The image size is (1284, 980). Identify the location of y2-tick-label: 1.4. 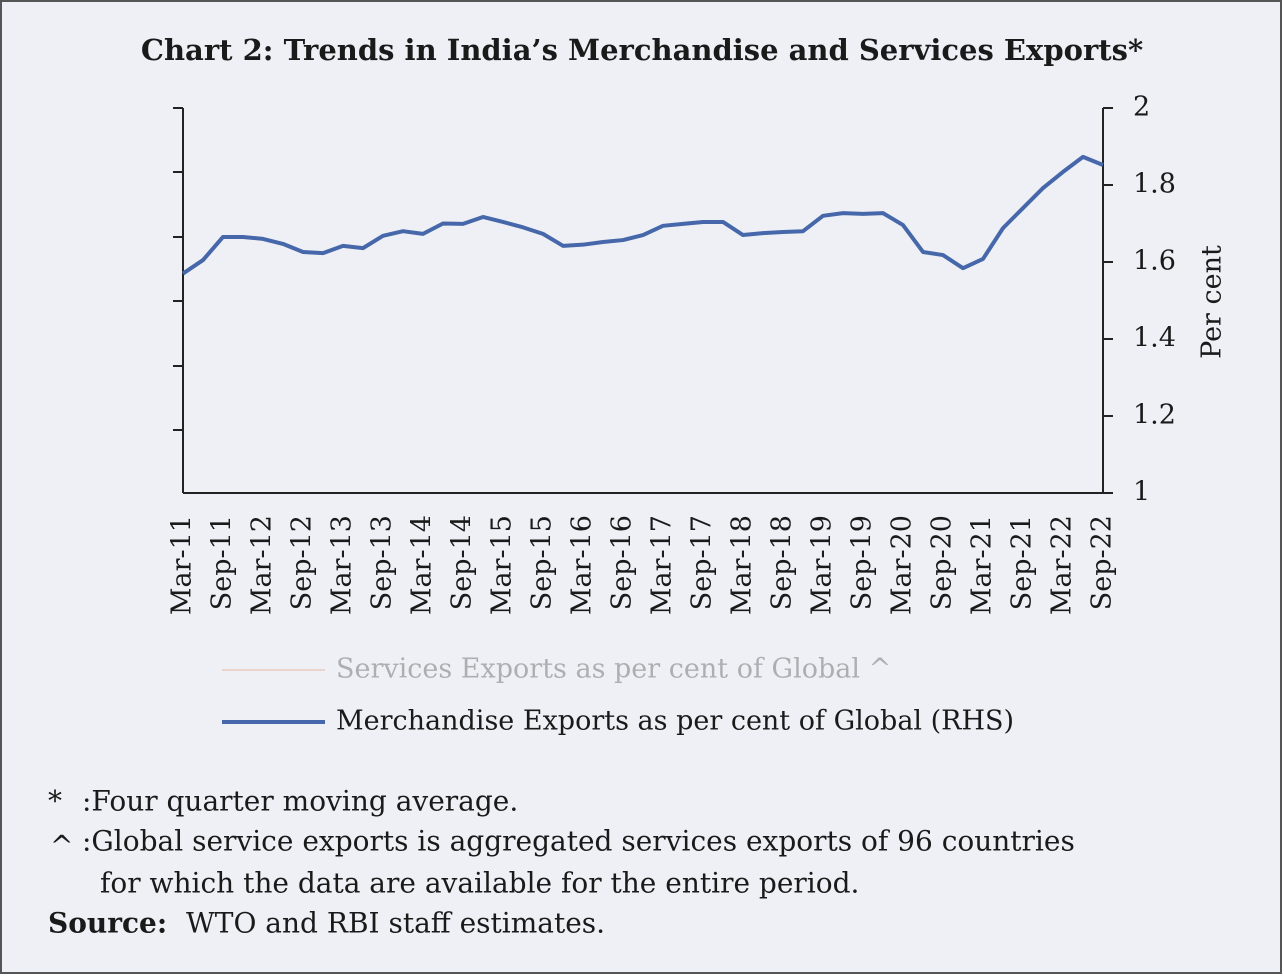
(1154, 338).